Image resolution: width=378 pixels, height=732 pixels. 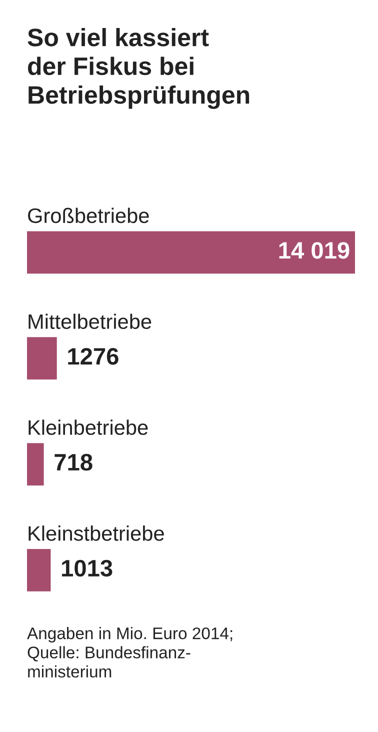 I want to click on data-label: 1013, so click(x=87, y=568).